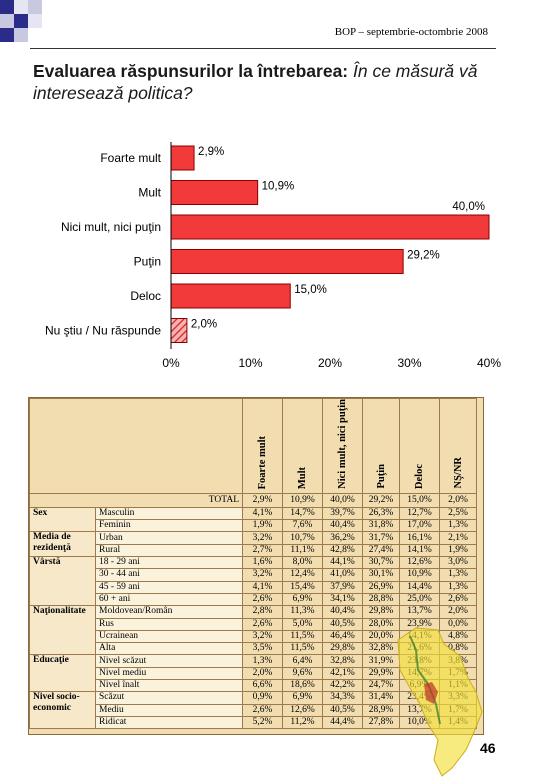  I want to click on x-tick-label: 0%, so click(171, 363).